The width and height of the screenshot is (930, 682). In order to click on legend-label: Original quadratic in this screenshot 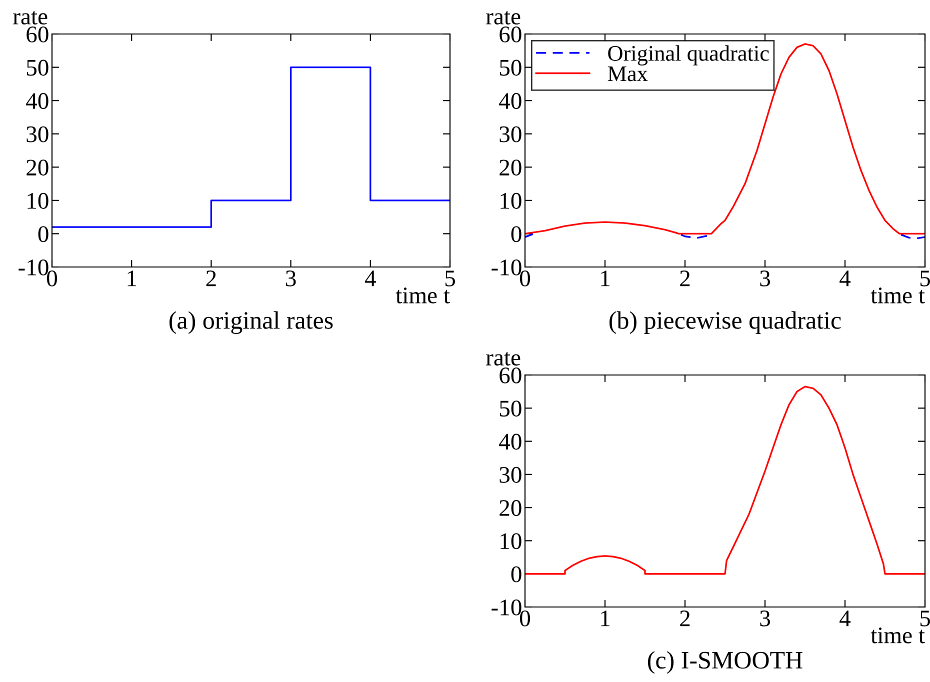, I will do `click(688, 55)`.